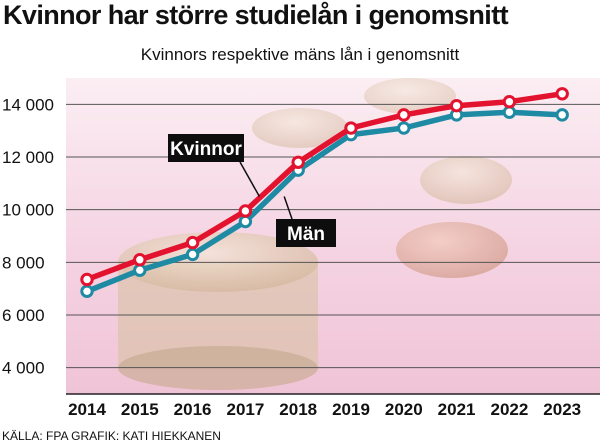  Describe the element at coordinates (562, 409) in the screenshot. I see `x-tick-label: 2023` at that location.